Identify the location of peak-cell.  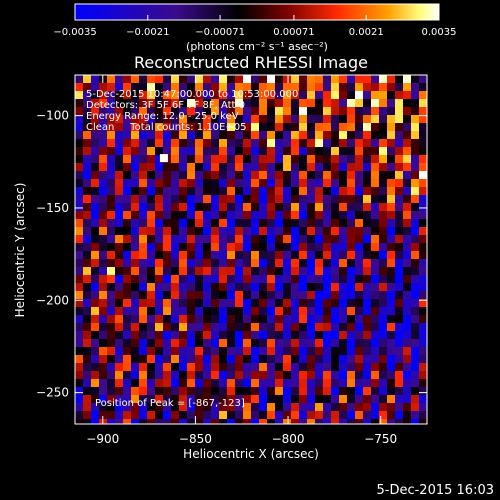
(163, 158).